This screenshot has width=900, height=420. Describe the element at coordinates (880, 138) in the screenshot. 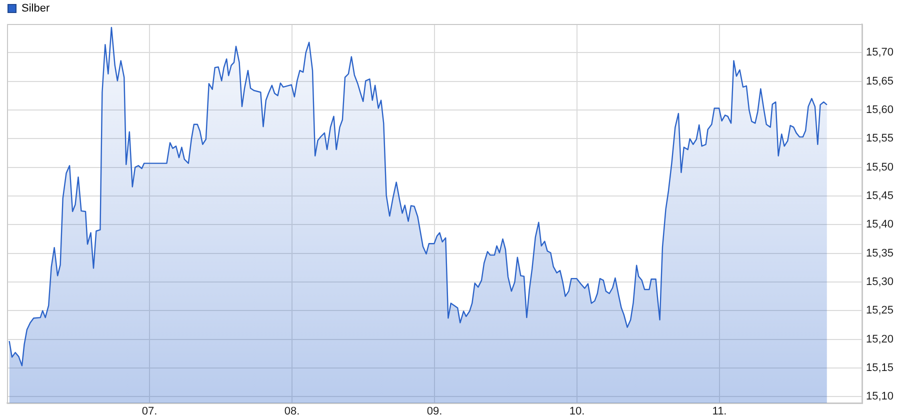

I see `y-tick-label: 15,55` at that location.